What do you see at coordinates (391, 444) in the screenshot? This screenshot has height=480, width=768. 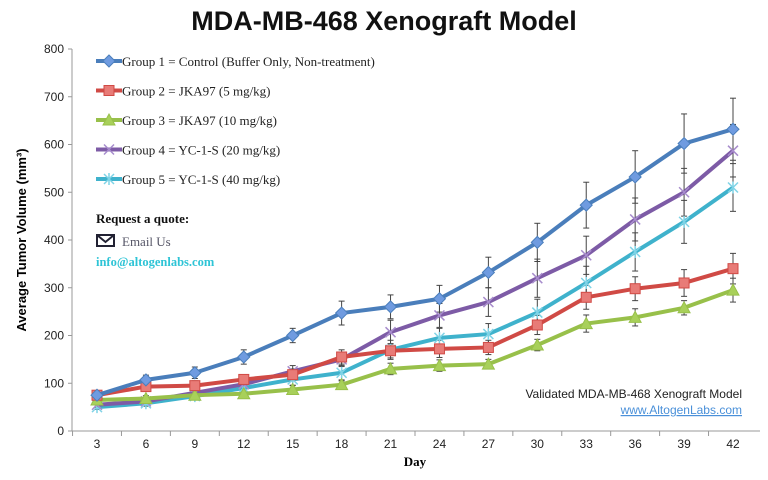 I see `x-tick-label: 21` at bounding box center [391, 444].